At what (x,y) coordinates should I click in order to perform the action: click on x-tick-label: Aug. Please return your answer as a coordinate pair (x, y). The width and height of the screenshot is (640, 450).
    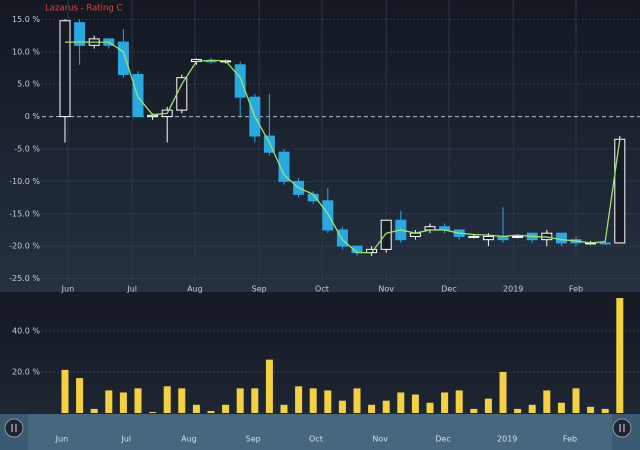
    Looking at the image, I should click on (195, 289).